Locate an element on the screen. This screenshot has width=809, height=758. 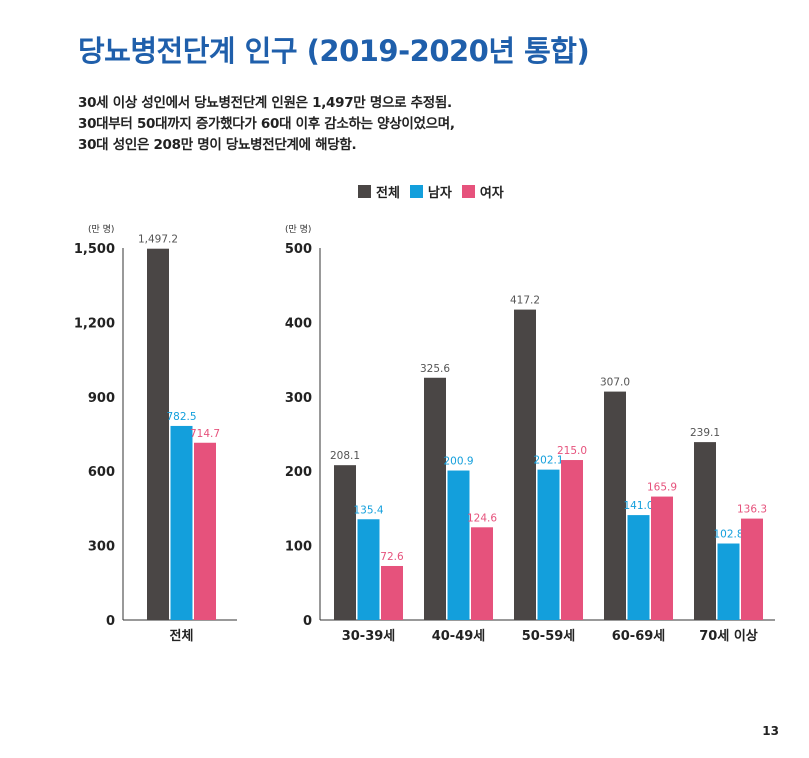
y-tick-label: 400 is located at coordinates (298, 323).